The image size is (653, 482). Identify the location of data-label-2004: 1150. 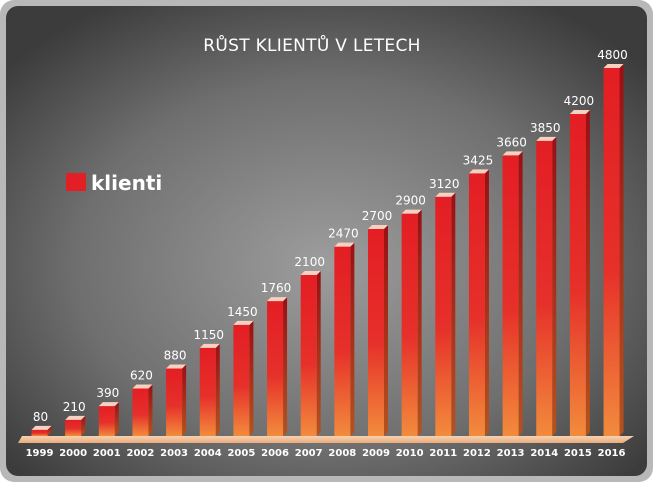
(208, 335).